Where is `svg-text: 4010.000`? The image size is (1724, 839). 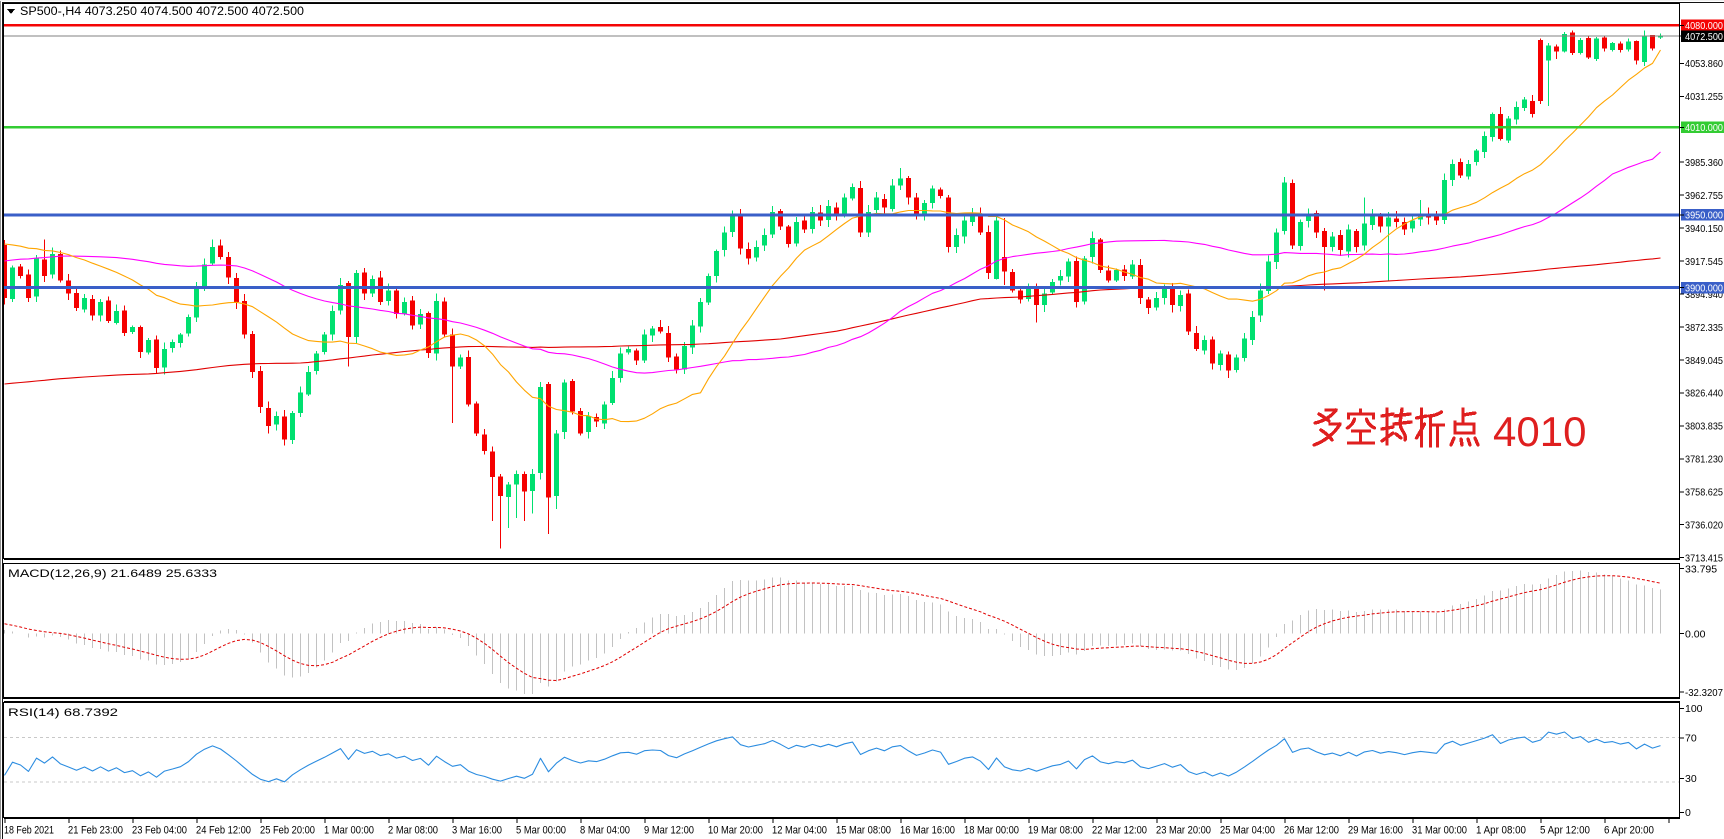 svg-text: 4010.000 is located at coordinates (1704, 128).